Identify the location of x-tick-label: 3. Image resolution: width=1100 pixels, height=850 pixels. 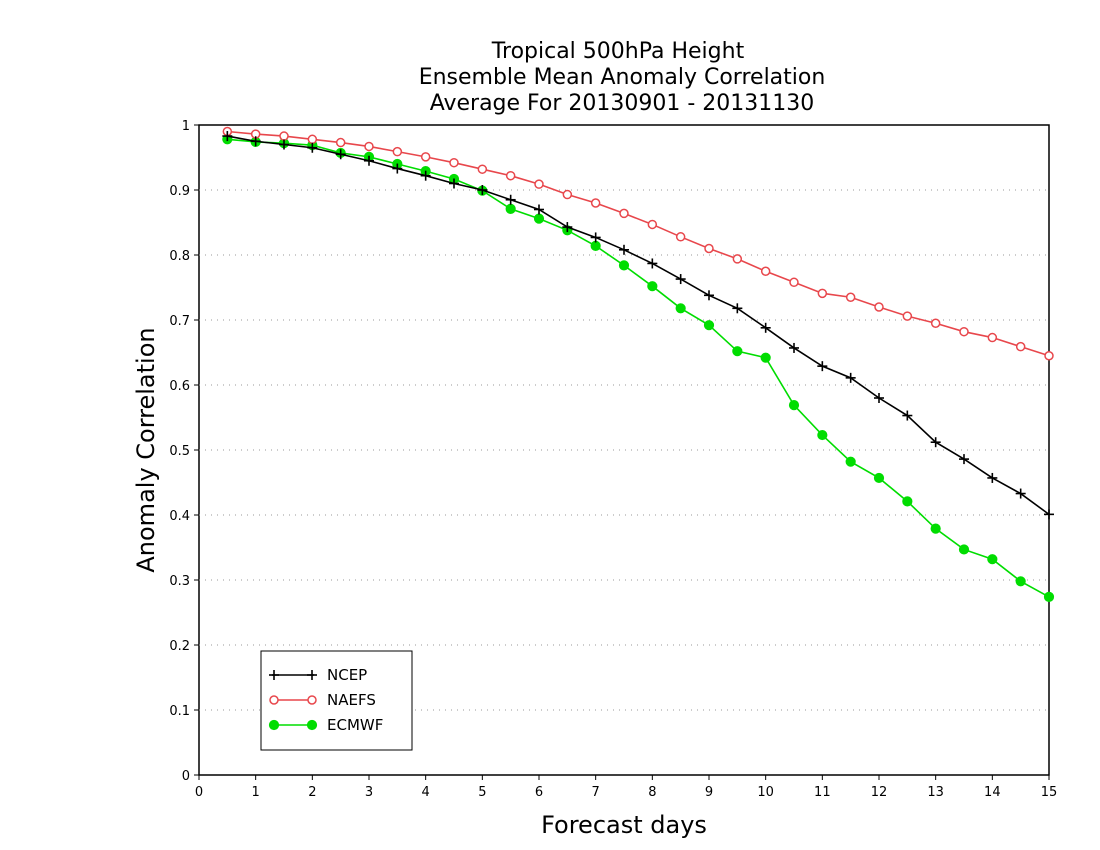
(369, 792).